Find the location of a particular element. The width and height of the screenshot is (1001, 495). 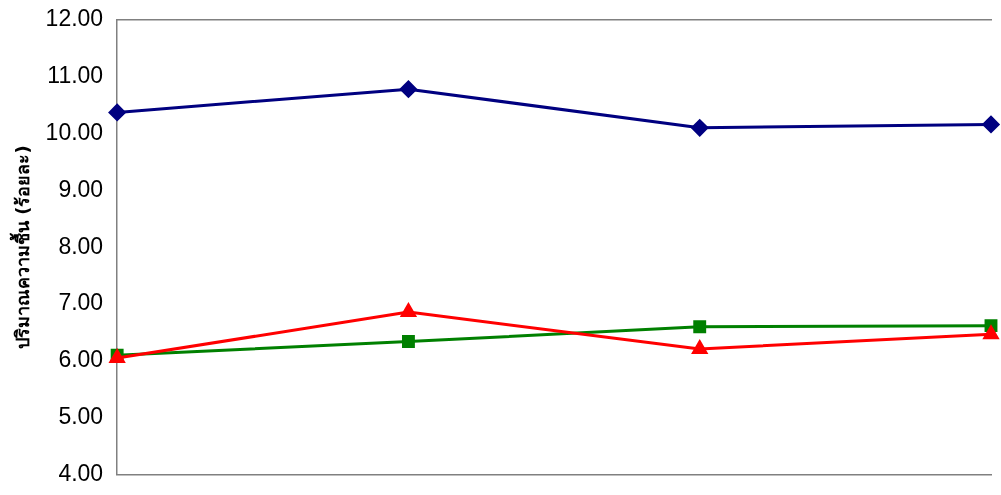

y-tick-label: 11.00 is located at coordinates (75, 74).